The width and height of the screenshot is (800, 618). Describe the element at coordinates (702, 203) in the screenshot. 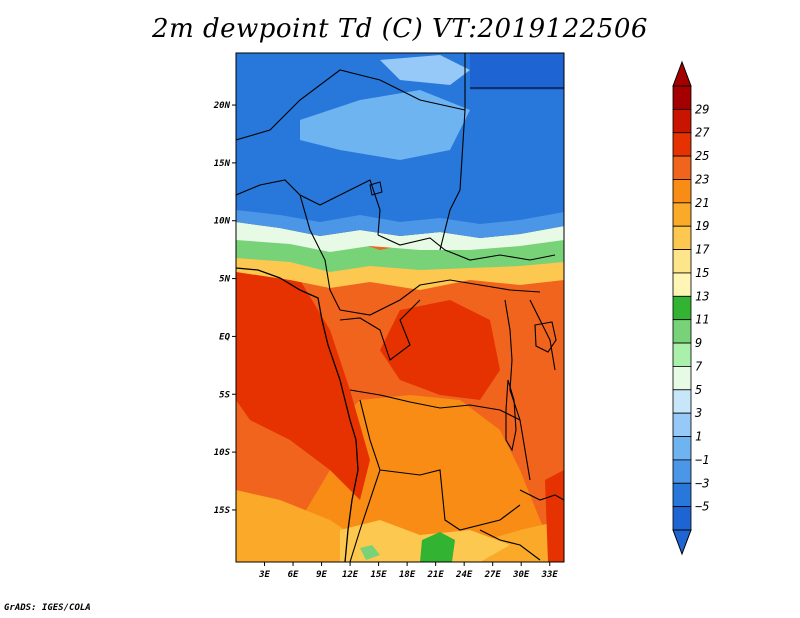

I see `colorbar-label: 21` at that location.